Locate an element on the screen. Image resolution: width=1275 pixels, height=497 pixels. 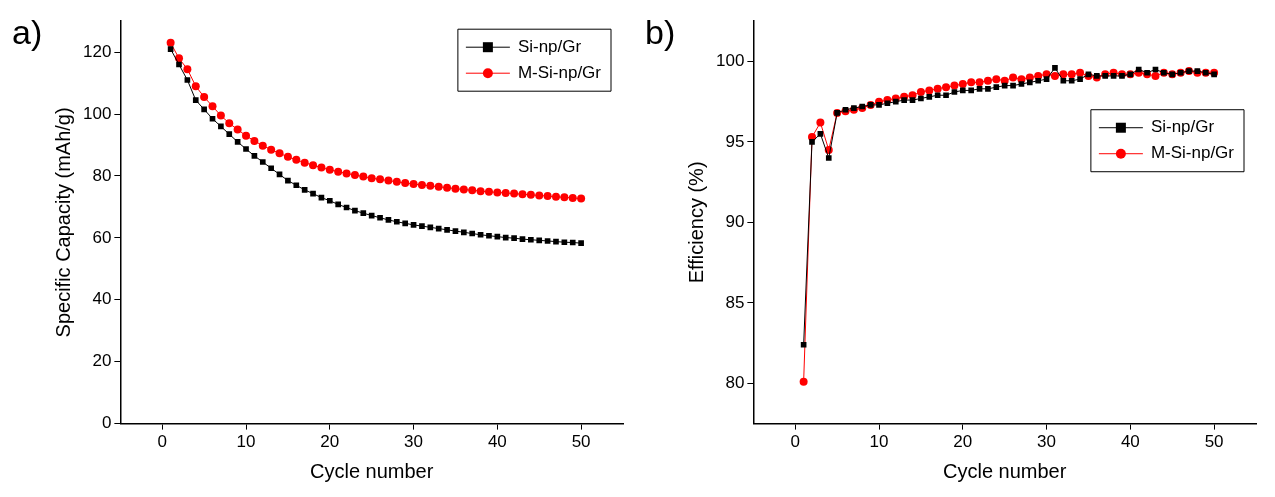
y-tick-label: 90 is located at coordinates (735, 222).